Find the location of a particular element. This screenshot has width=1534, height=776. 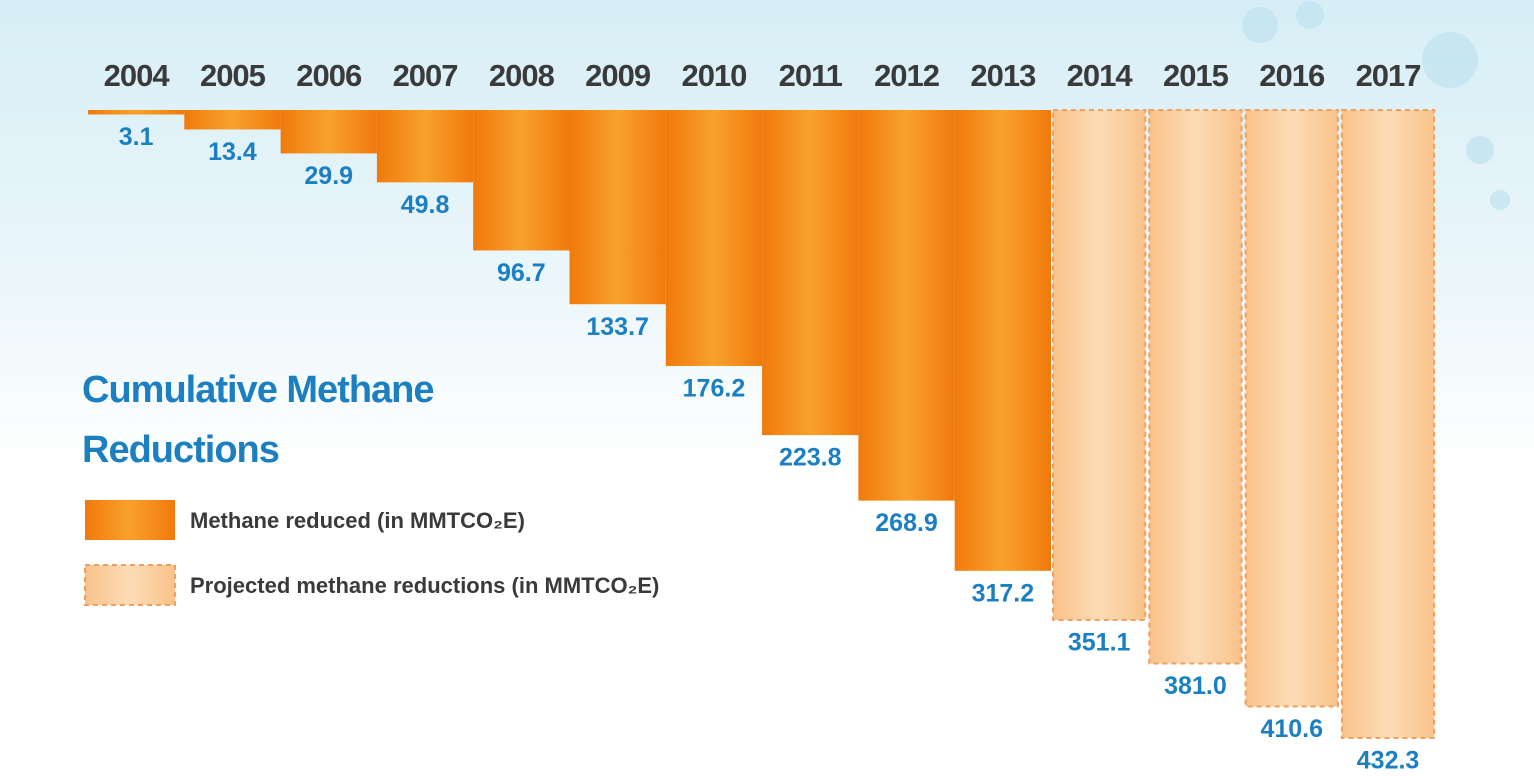

x-tick-label: 2016 is located at coordinates (1292, 75).